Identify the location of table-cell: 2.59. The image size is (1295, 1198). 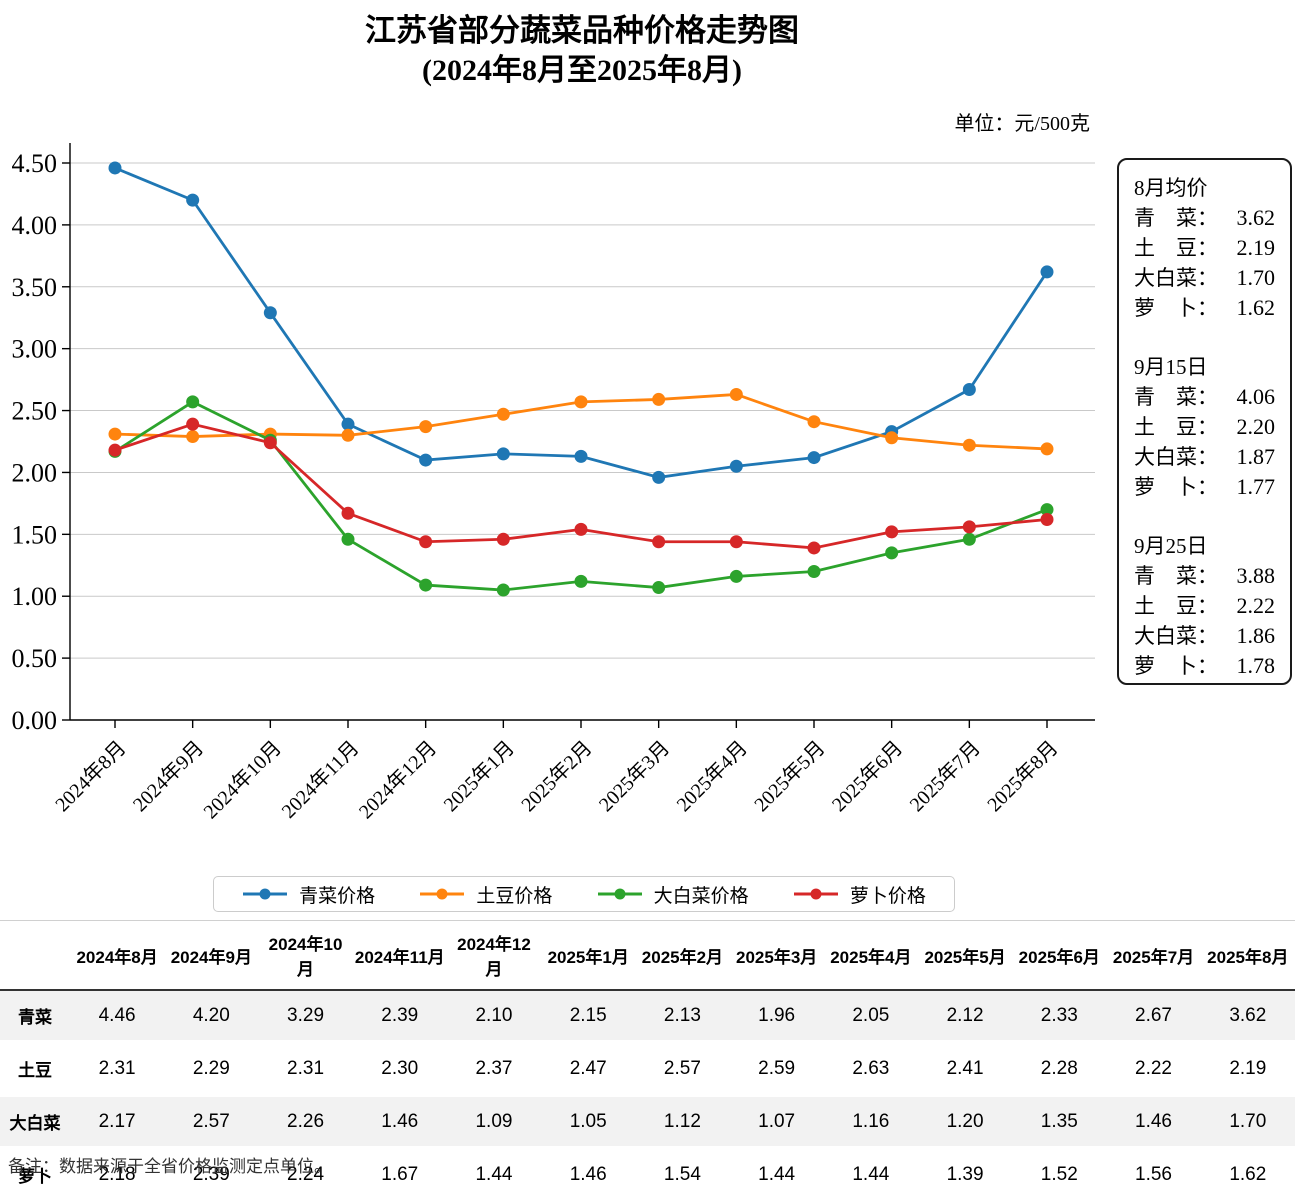
(776, 1069).